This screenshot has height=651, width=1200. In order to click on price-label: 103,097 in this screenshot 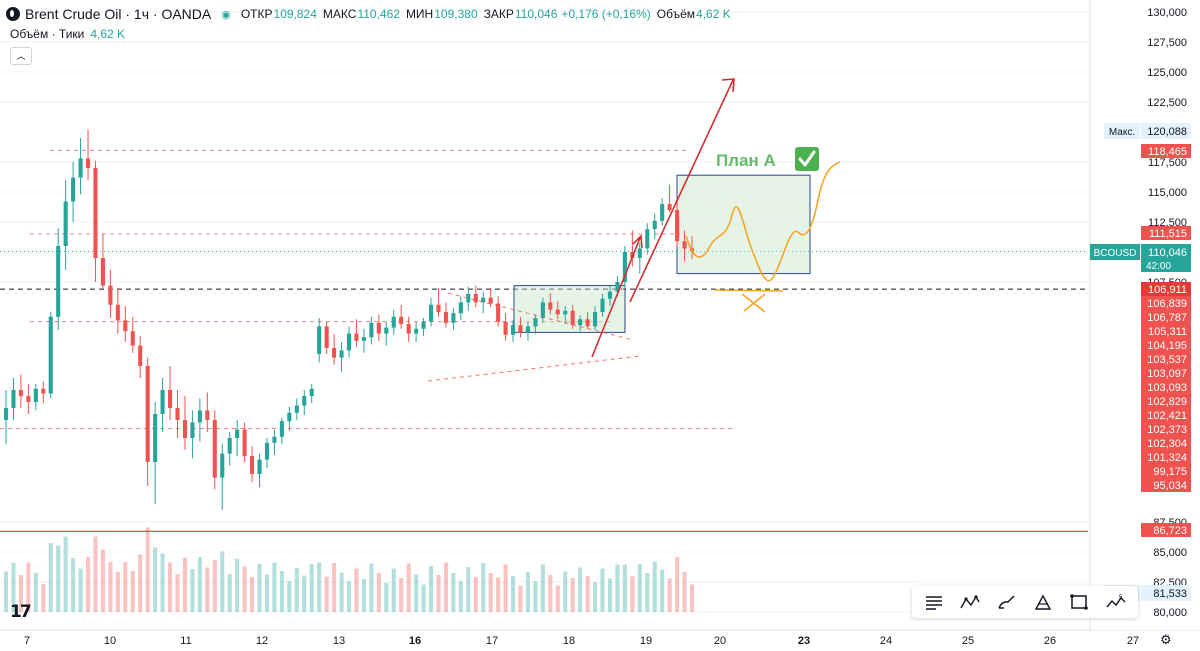, I will do `click(1167, 374)`.